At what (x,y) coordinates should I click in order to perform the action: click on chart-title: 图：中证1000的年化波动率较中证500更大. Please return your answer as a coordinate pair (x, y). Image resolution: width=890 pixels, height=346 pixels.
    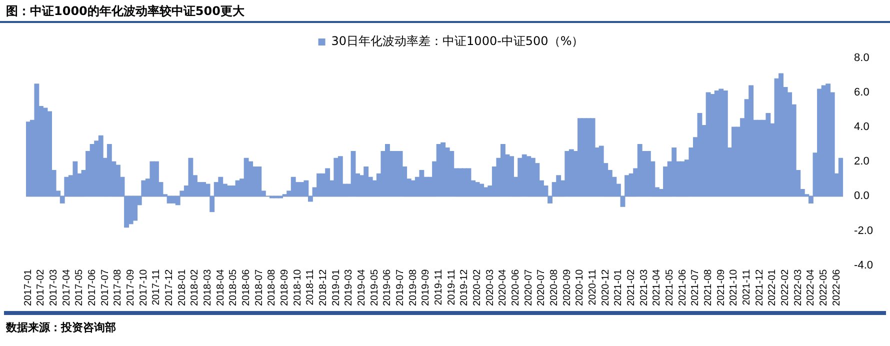
    Looking at the image, I should click on (125, 11).